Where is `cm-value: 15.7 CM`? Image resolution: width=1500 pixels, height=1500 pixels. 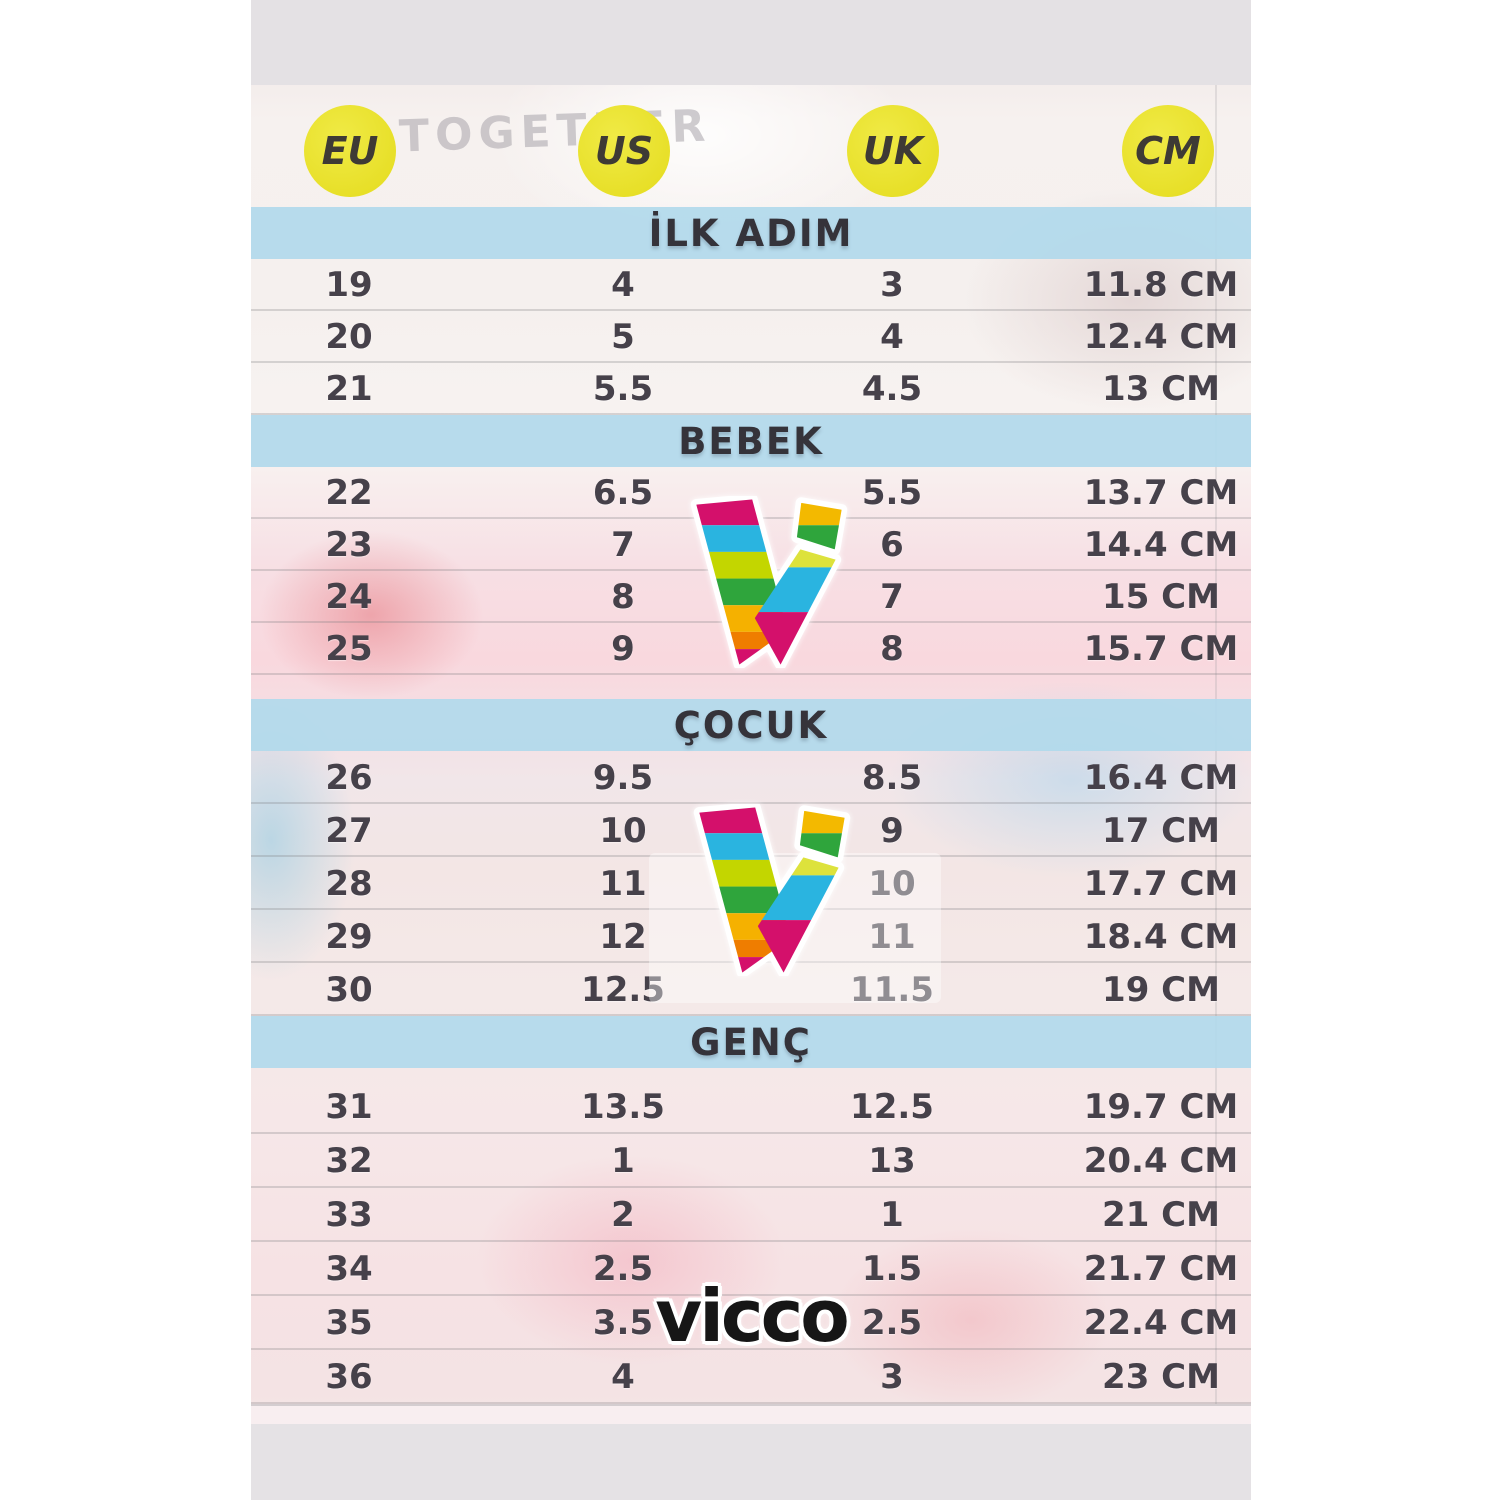 cm-value: 15.7 CM is located at coordinates (1161, 649).